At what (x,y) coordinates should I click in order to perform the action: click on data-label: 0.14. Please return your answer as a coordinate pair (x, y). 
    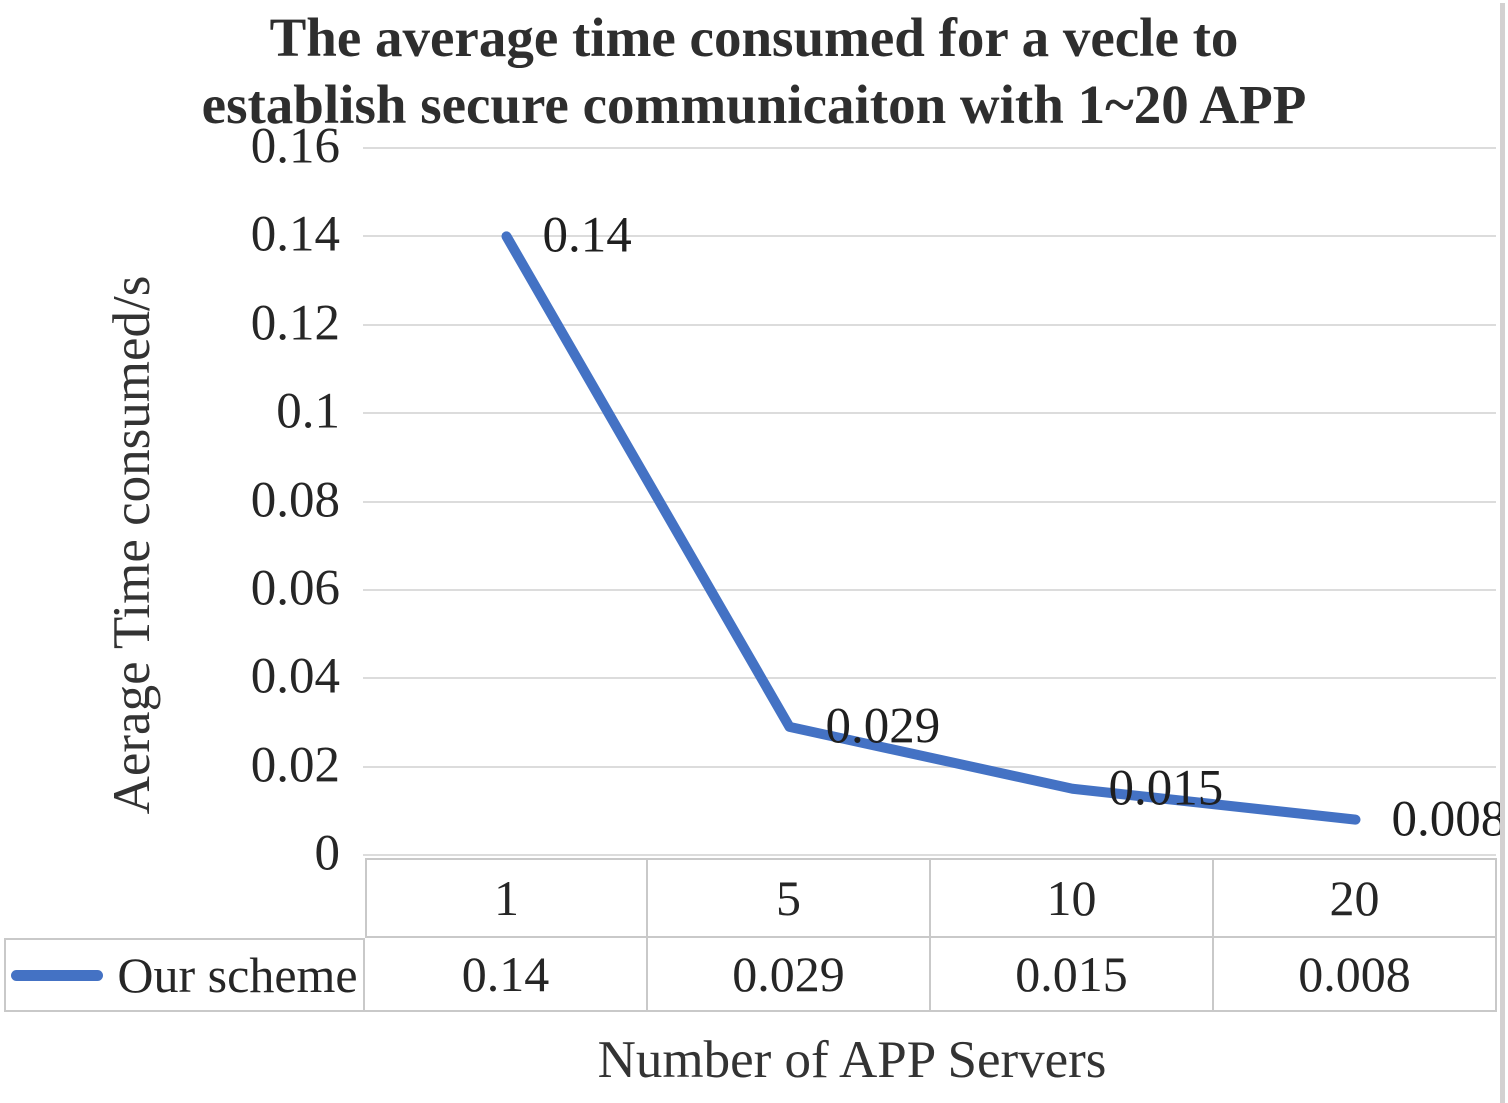
    Looking at the image, I should click on (587, 235).